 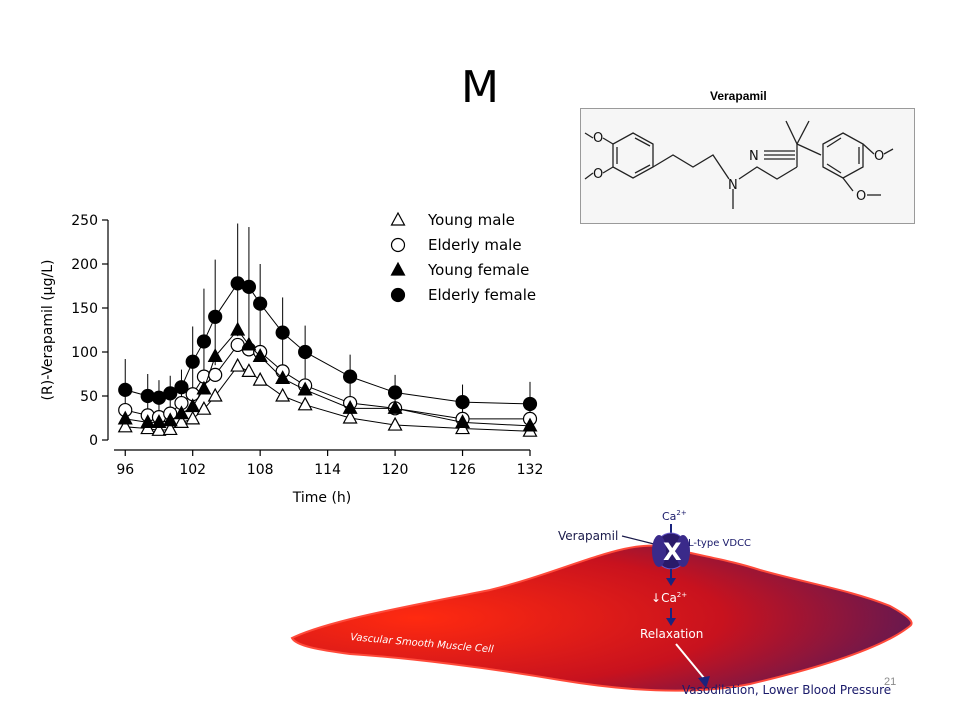 What do you see at coordinates (638, 540) in the screenshot?
I see `drug-pointer-line` at bounding box center [638, 540].